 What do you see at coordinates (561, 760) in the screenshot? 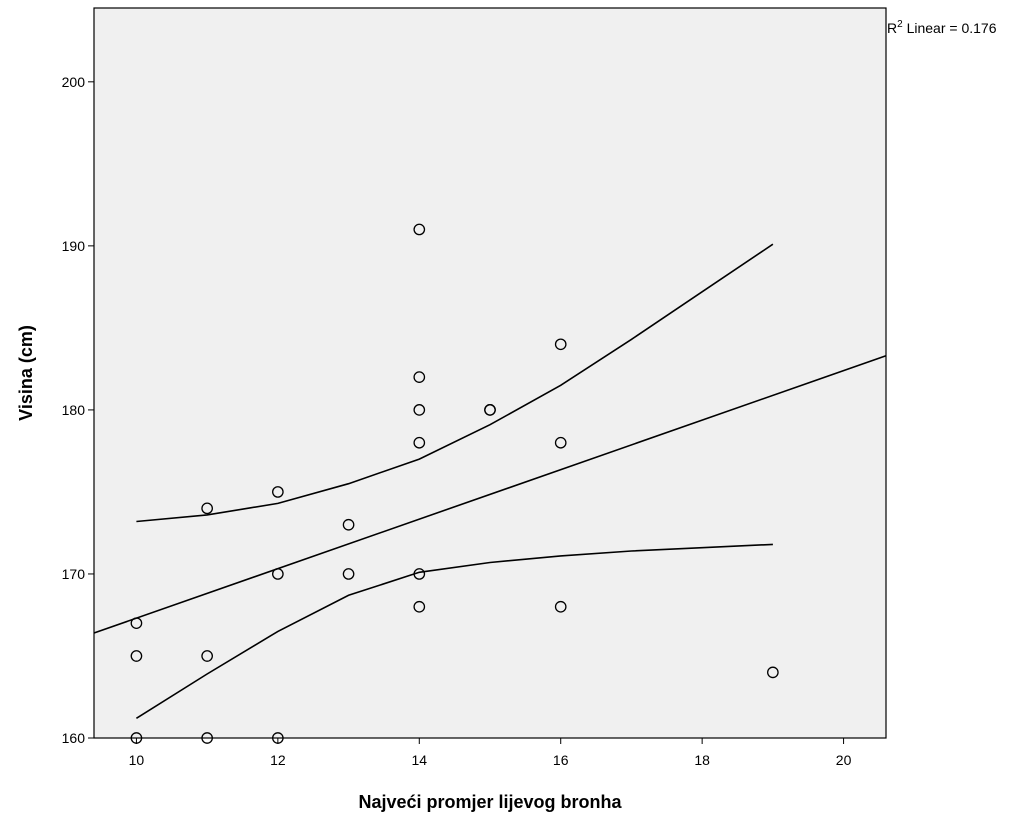
I see `x-tick-label: 16` at bounding box center [561, 760].